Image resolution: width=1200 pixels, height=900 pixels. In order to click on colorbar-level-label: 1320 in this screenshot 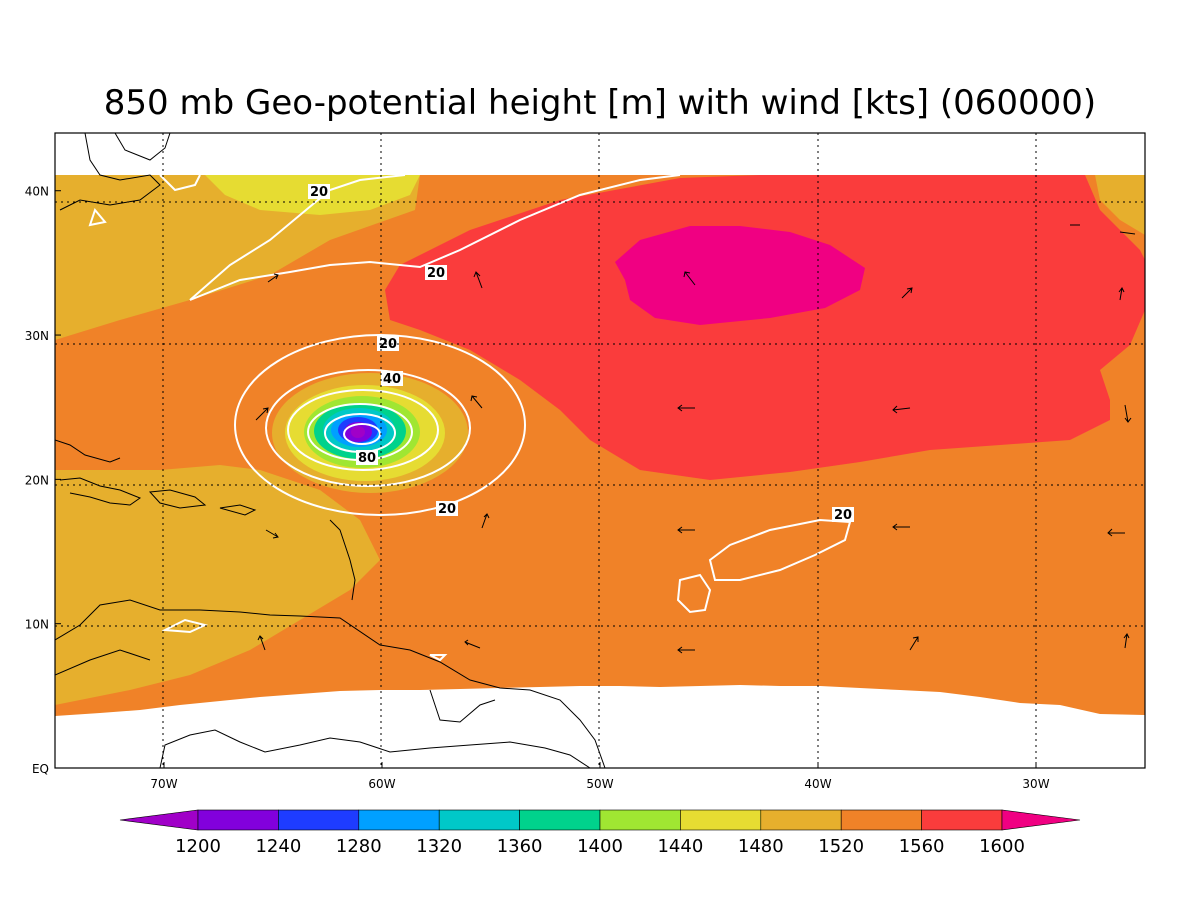, I will do `click(439, 846)`.